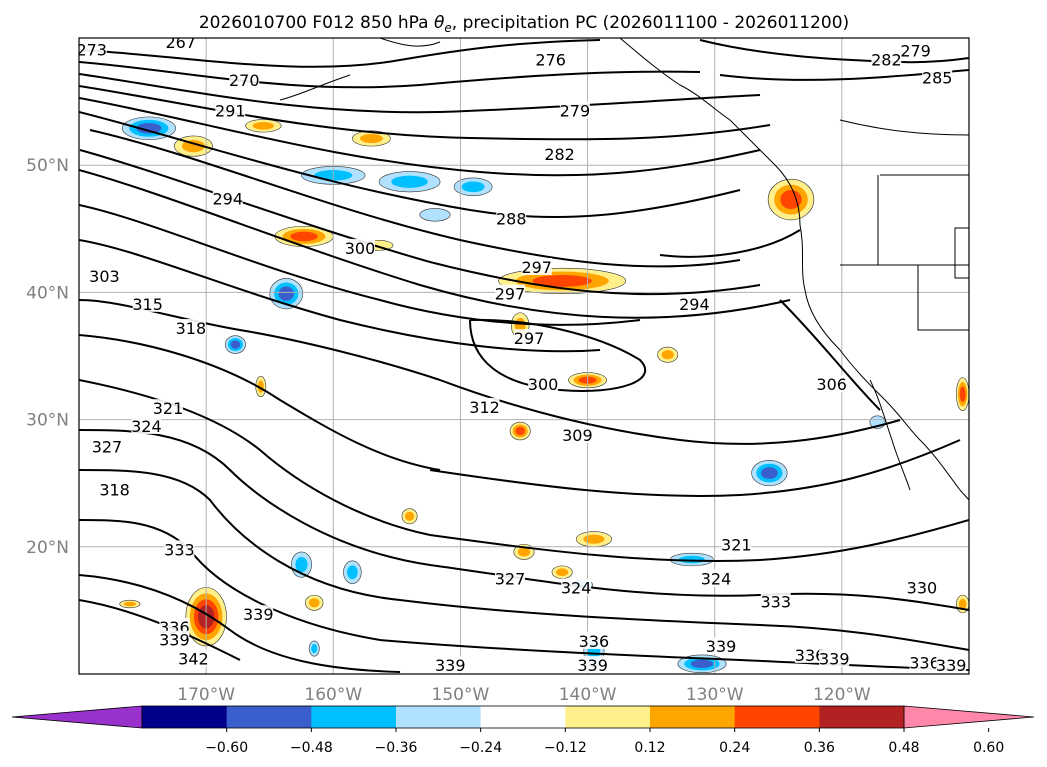 The height and width of the screenshot is (767, 1047). I want to click on lat-tick-label: 20°N, so click(47, 548).